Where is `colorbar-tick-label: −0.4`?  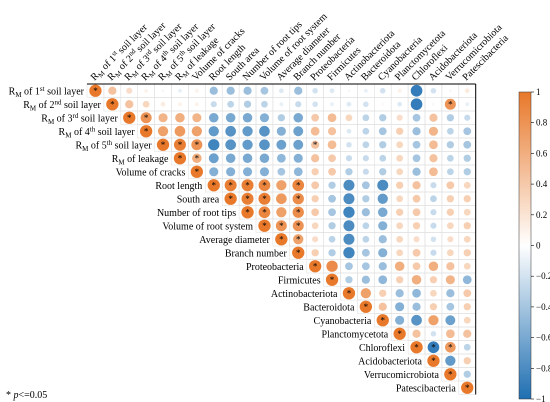
colorbar-tick-label: −0.4 is located at coordinates (543, 307).